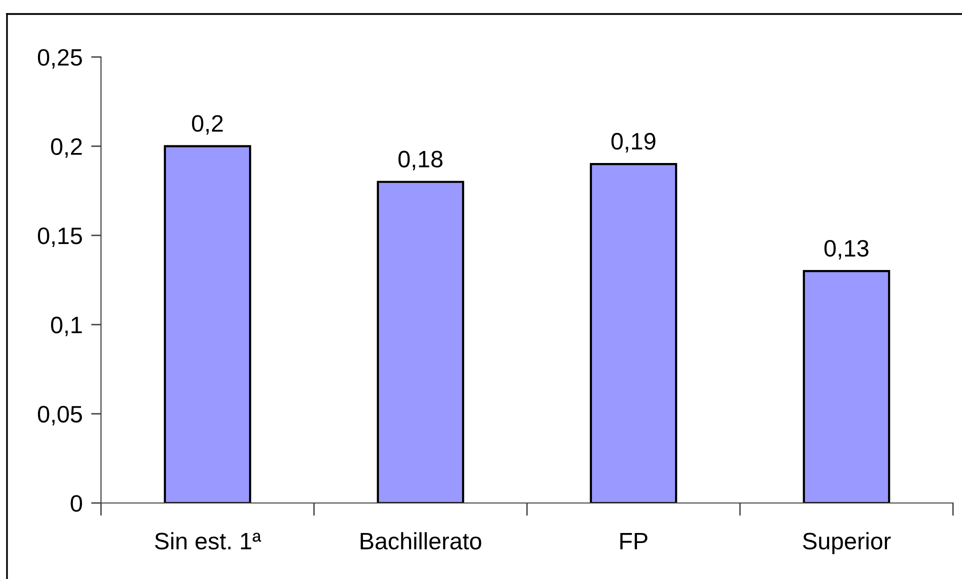 The image size is (962, 579). Describe the element at coordinates (60, 59) in the screenshot. I see `y-tick-label: 0,25` at that location.